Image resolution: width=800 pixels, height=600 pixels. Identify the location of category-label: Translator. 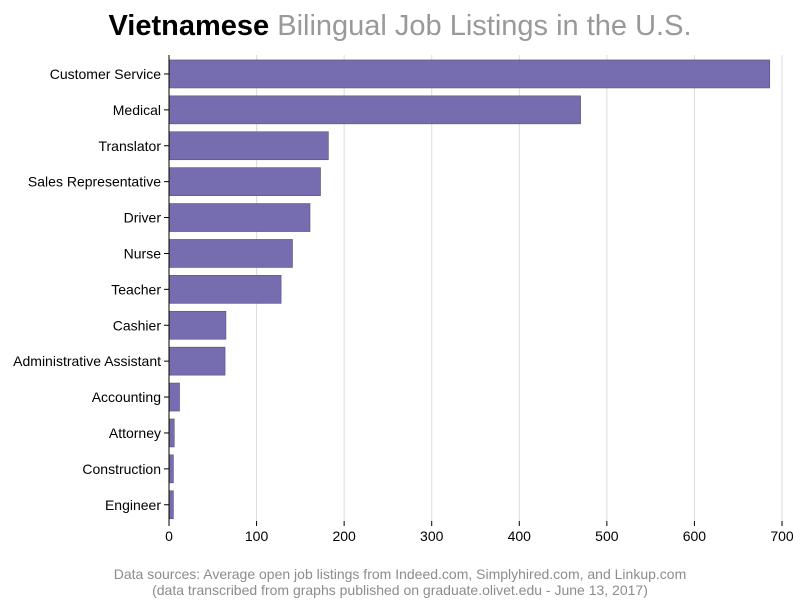
(129, 146).